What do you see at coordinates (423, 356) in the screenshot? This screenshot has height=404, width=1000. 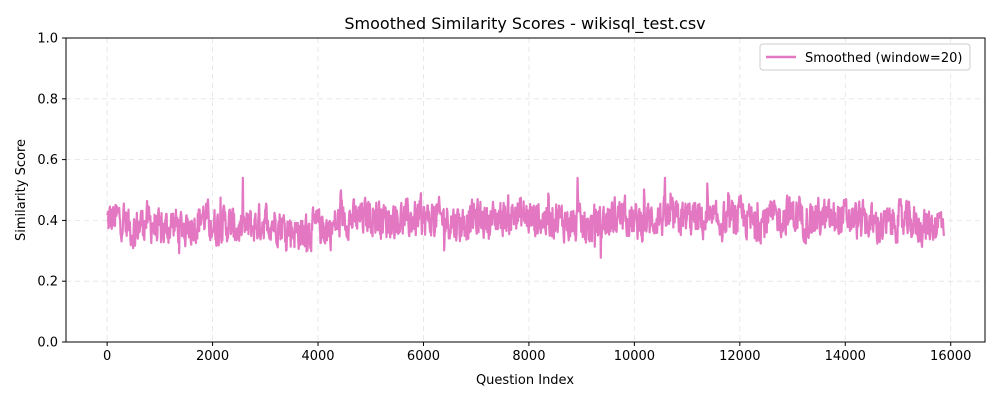 I see `x-tick-label: 6000` at bounding box center [423, 356].